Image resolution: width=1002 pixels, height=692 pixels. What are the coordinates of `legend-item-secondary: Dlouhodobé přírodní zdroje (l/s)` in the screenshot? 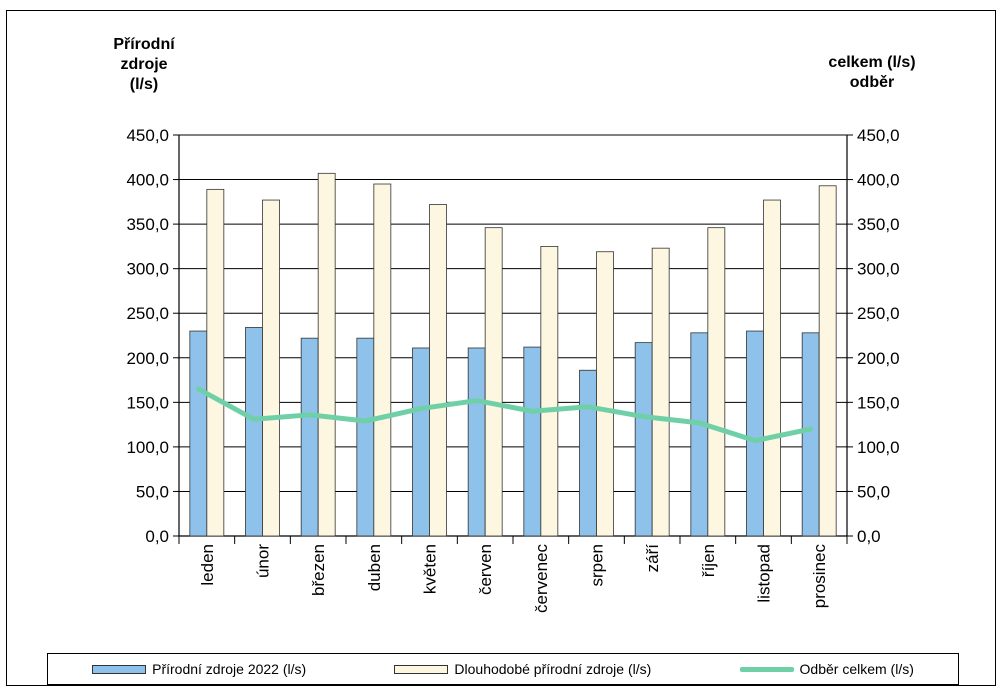 It's located at (522, 669).